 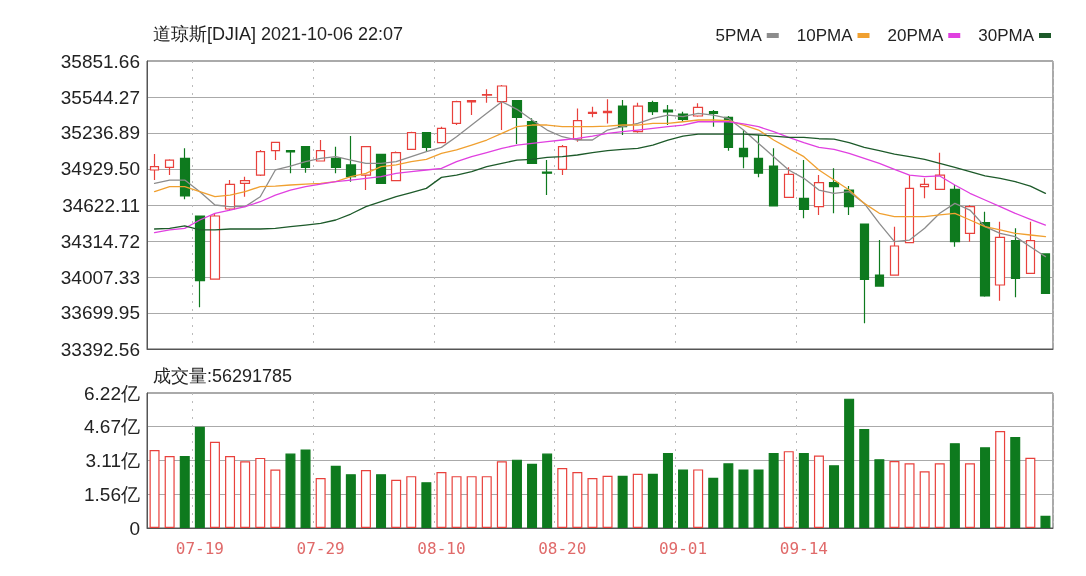 I want to click on x-tick-label: 07-29, so click(x=320, y=548).